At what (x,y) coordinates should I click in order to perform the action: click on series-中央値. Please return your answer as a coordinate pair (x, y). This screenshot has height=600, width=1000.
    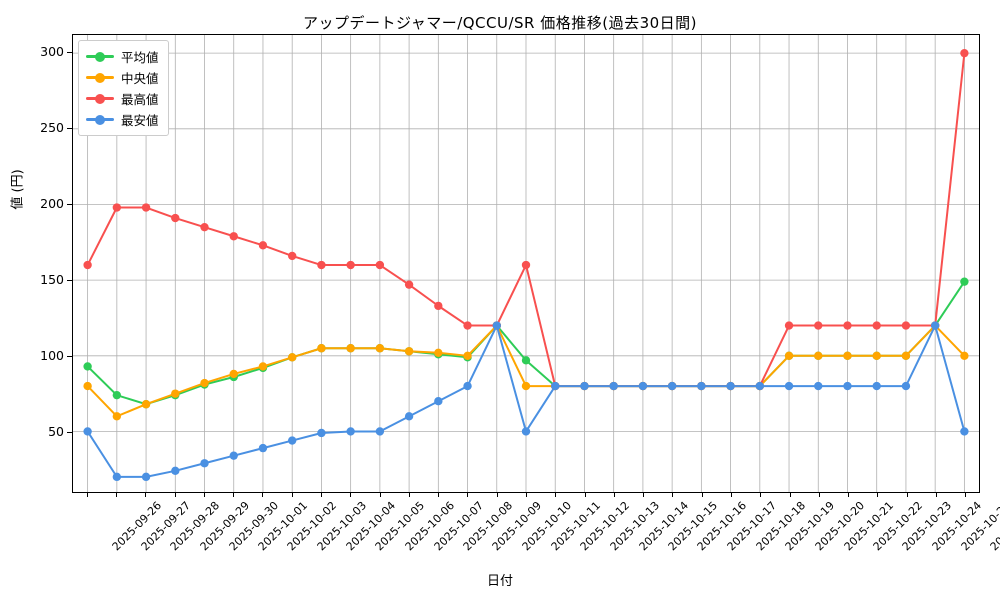
    Looking at the image, I should click on (526, 371).